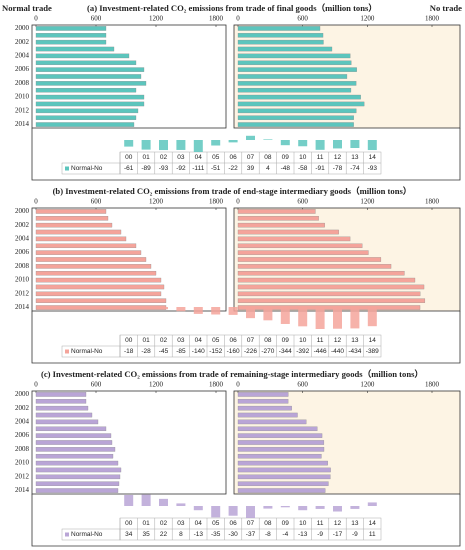 The width and height of the screenshot is (465, 550). Describe the element at coordinates (181, 168) in the screenshot. I see `table-value: -92` at that location.